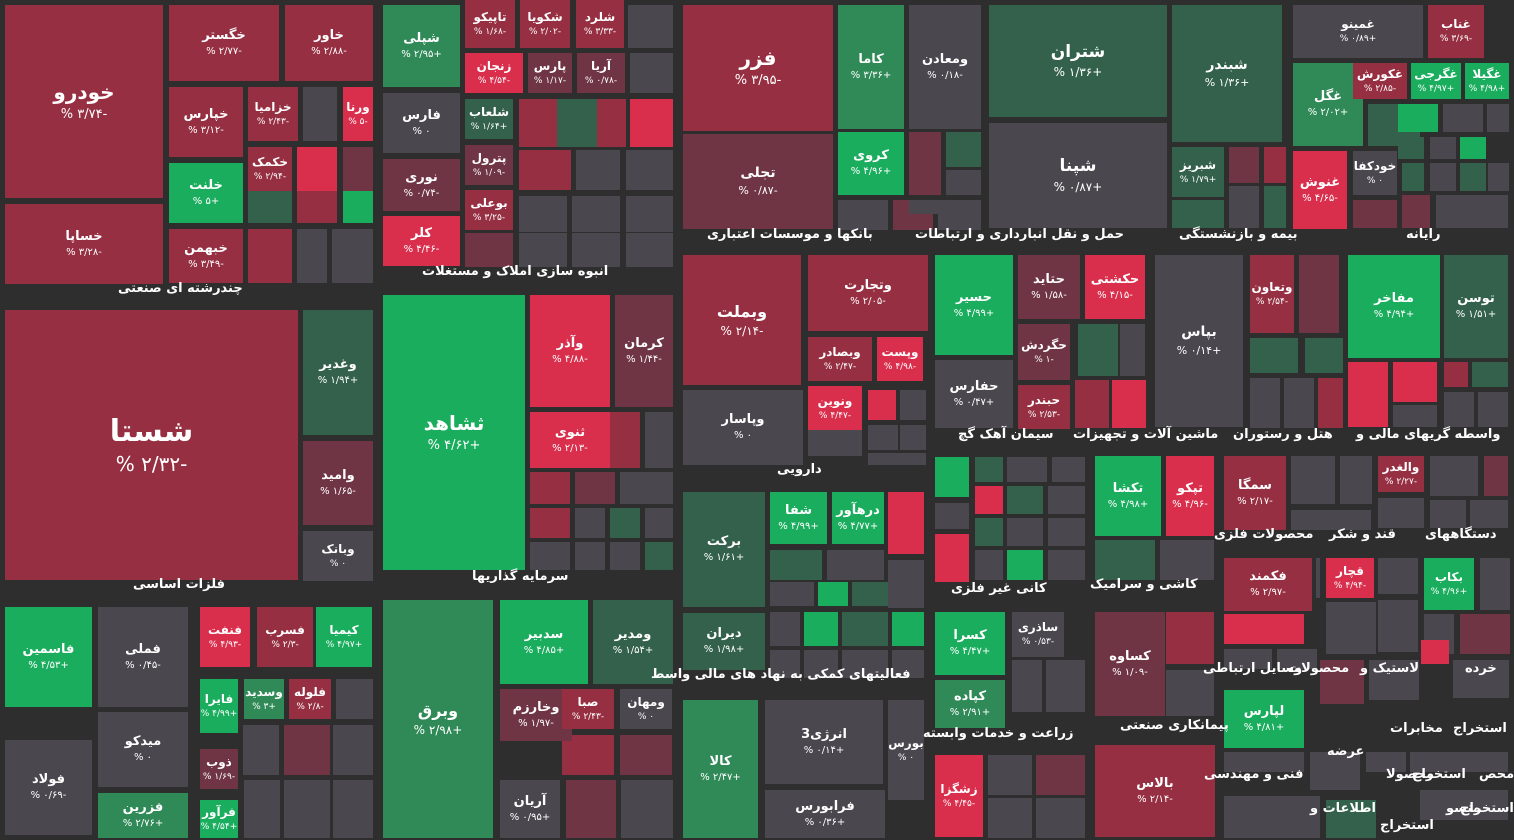 The height and width of the screenshot is (840, 1514). Describe the element at coordinates (84, 244) in the screenshot. I see `stock-tile: خساپا -۳/۲۸ %` at that location.